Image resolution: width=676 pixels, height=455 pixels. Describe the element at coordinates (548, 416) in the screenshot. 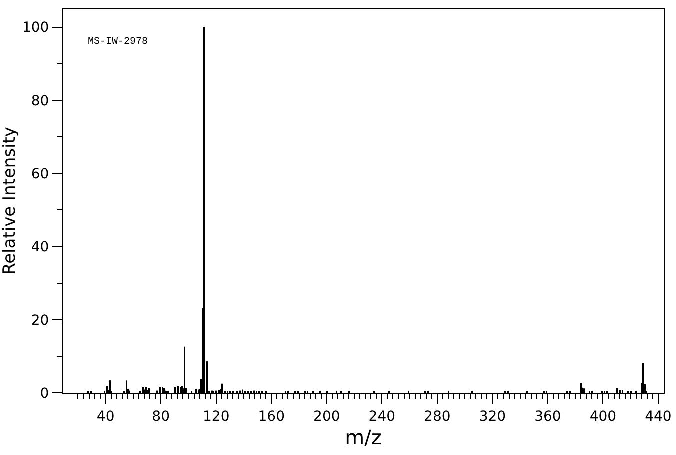

I see `x-tick-label: 360` at that location.